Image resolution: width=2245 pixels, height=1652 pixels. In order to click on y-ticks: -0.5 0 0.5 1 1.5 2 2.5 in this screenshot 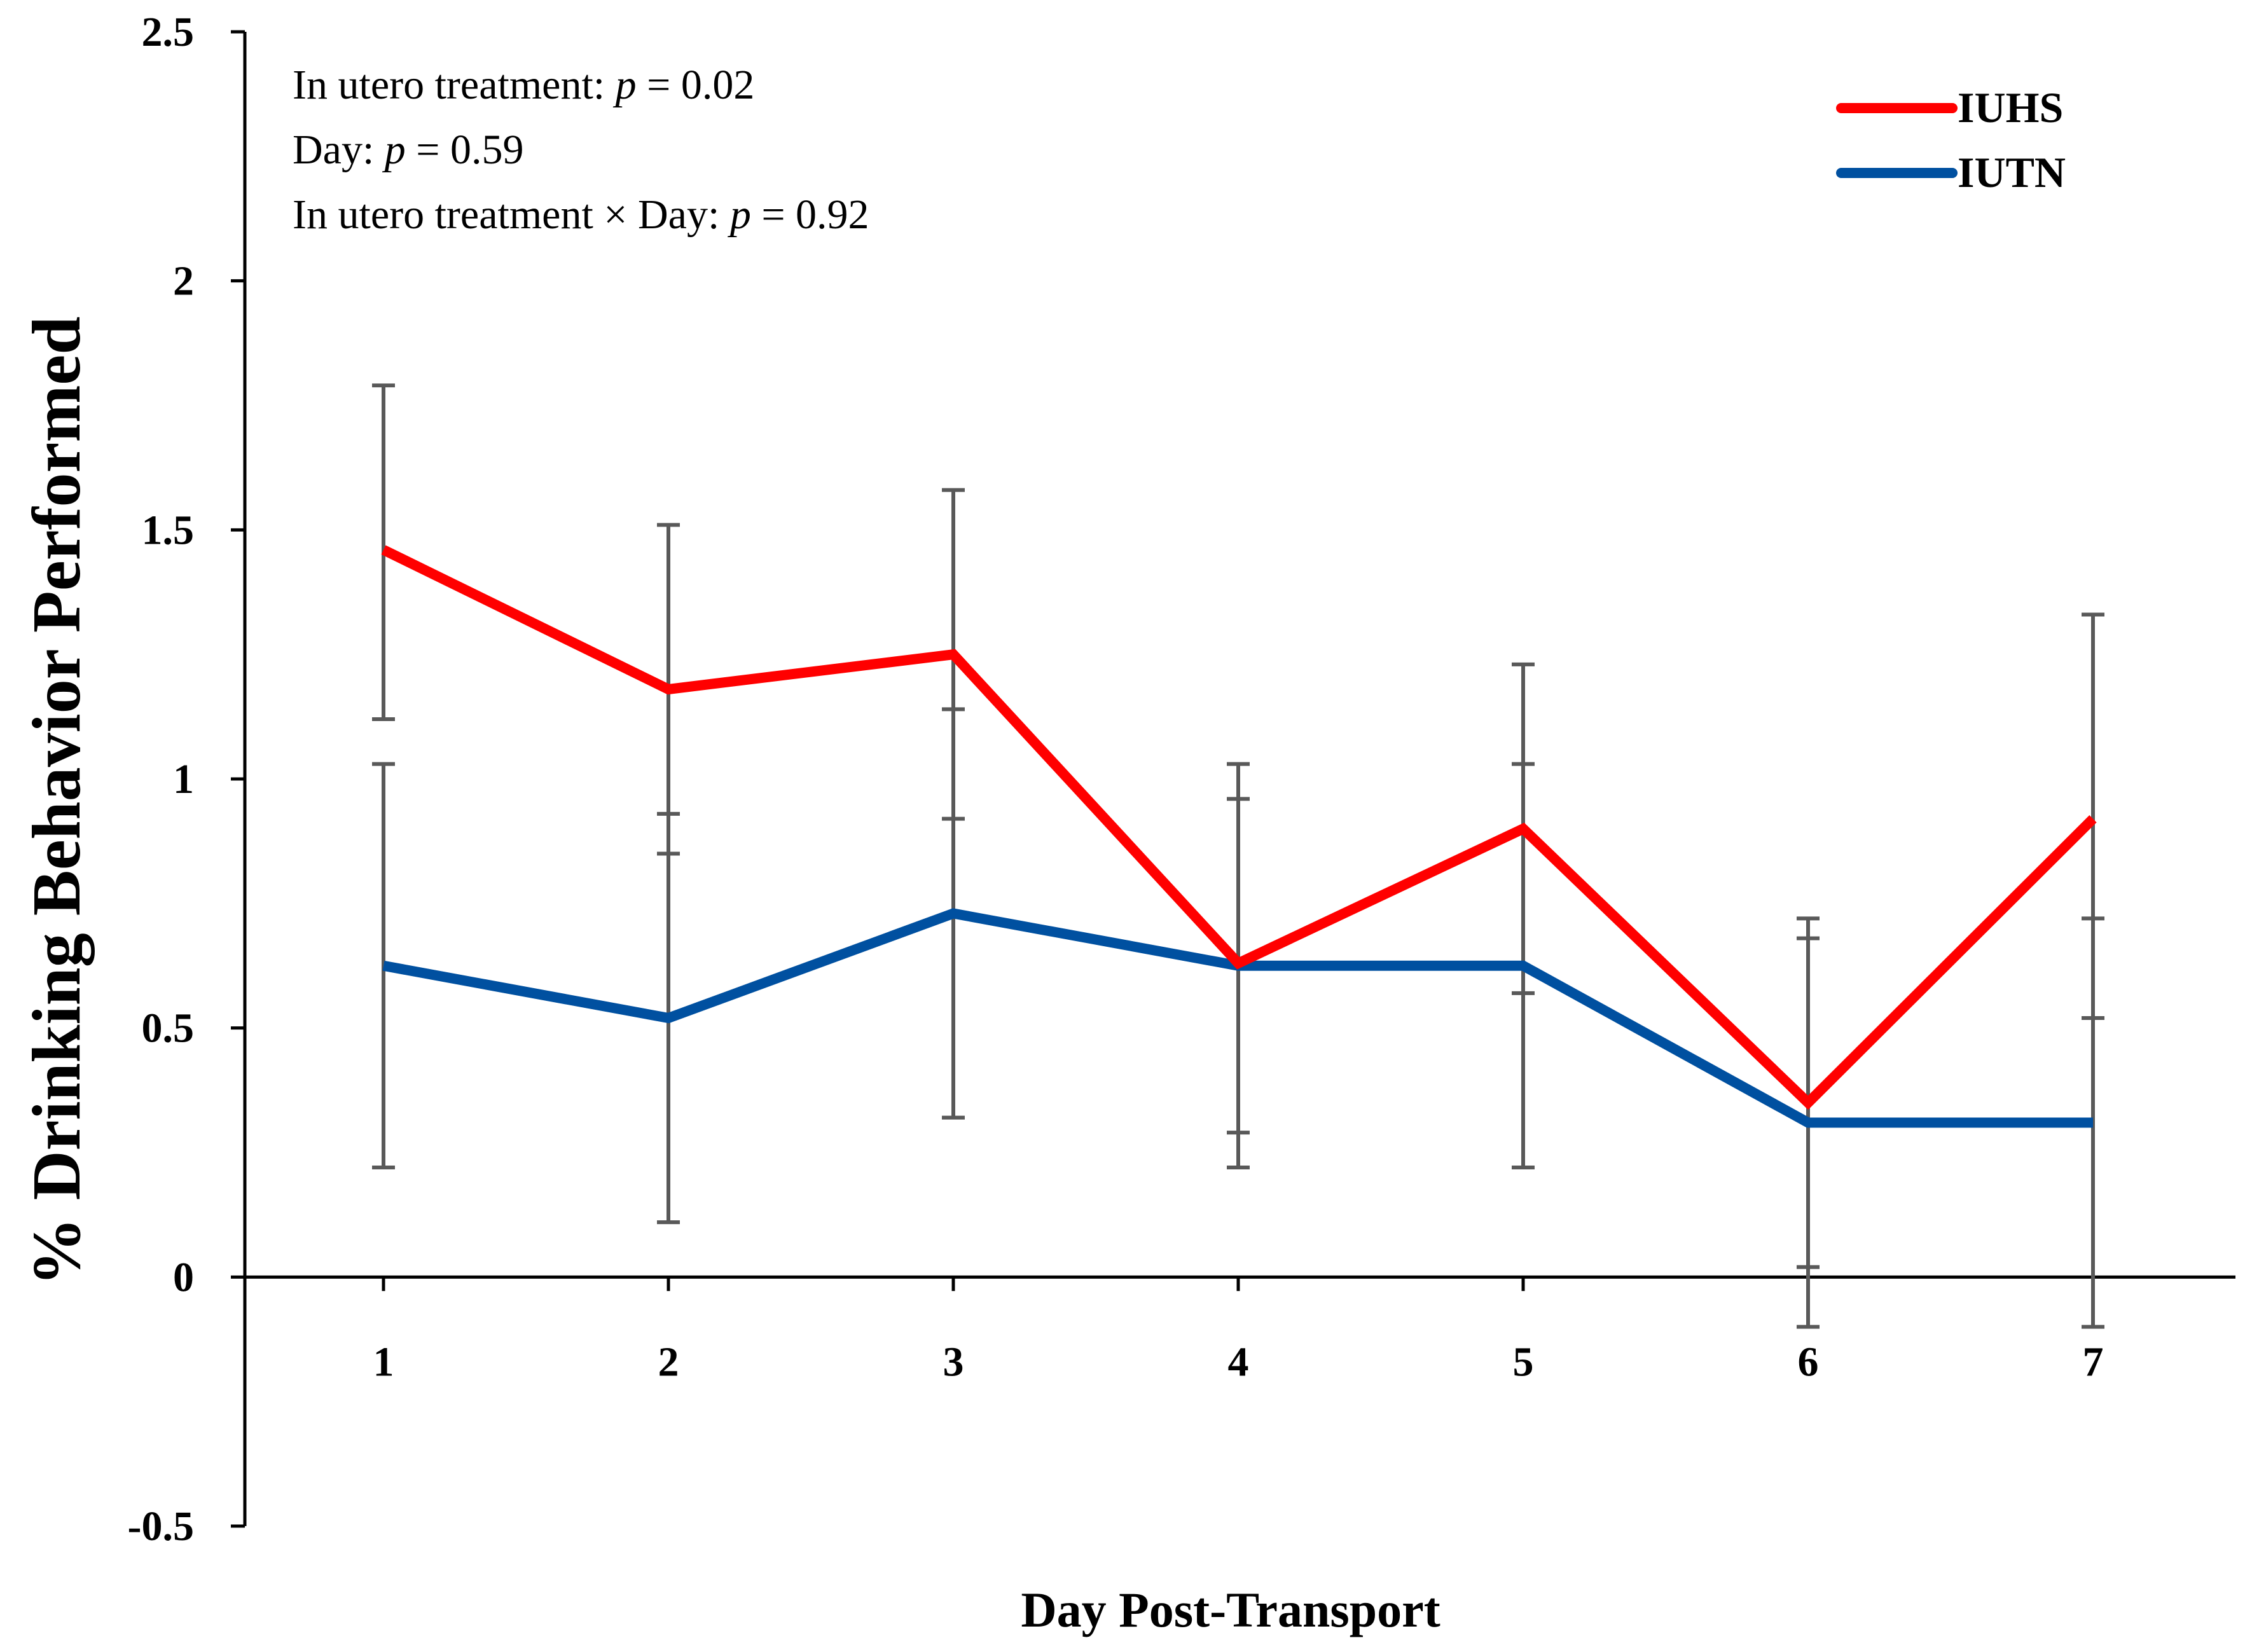, I will do `click(186, 779)`.